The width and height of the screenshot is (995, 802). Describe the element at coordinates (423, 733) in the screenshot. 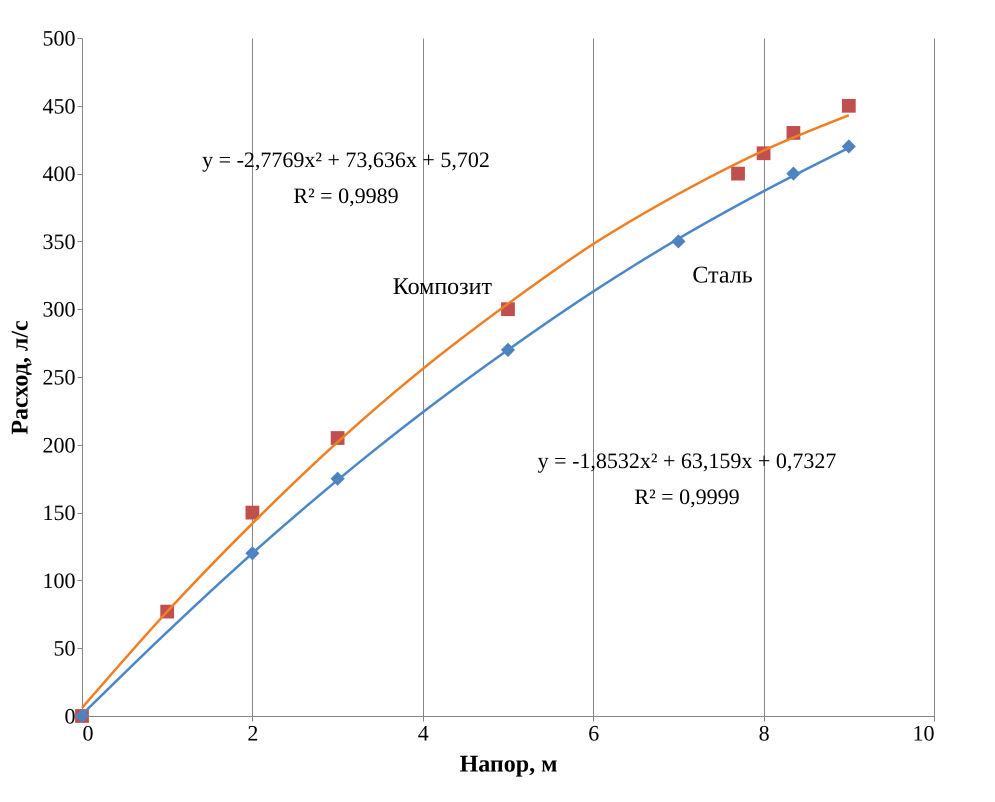

I see `x-tick-label: 4` at that location.